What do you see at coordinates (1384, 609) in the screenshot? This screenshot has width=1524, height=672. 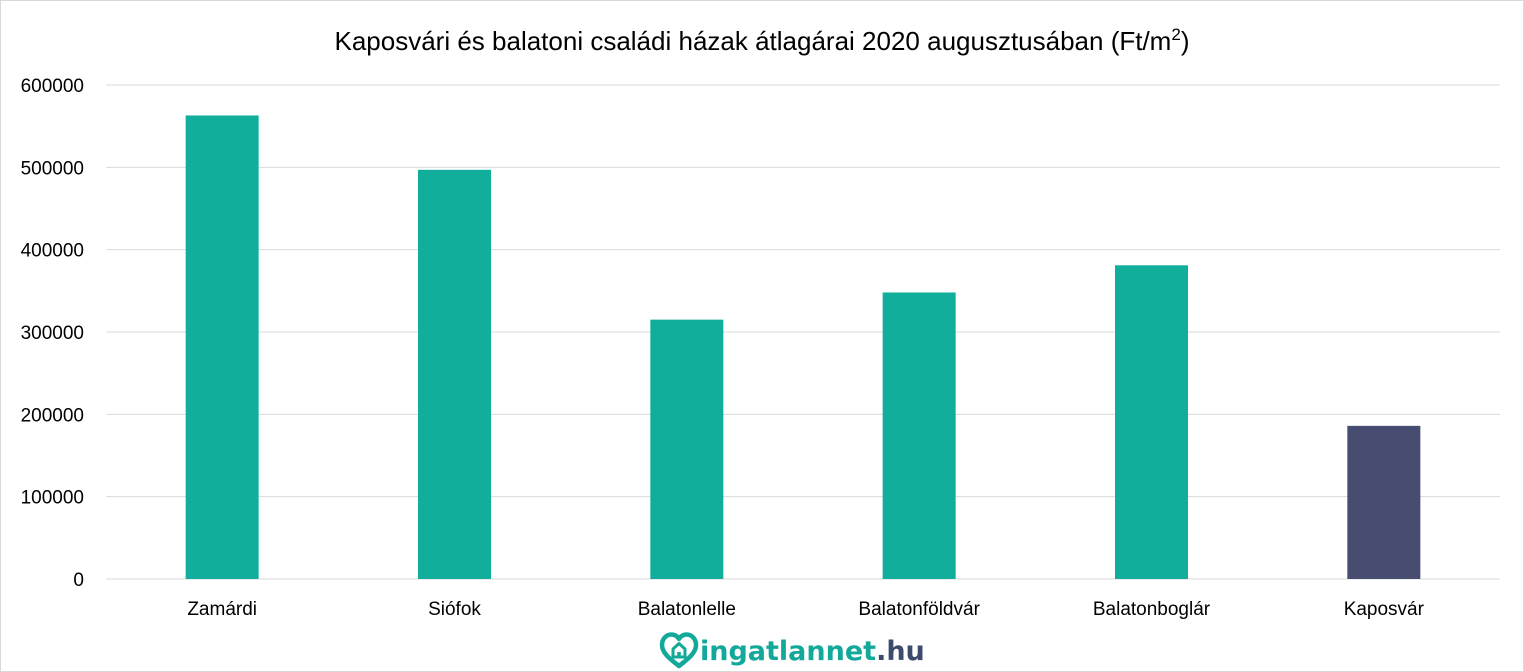 I see `category-label: Kaposvár` at bounding box center [1384, 609].